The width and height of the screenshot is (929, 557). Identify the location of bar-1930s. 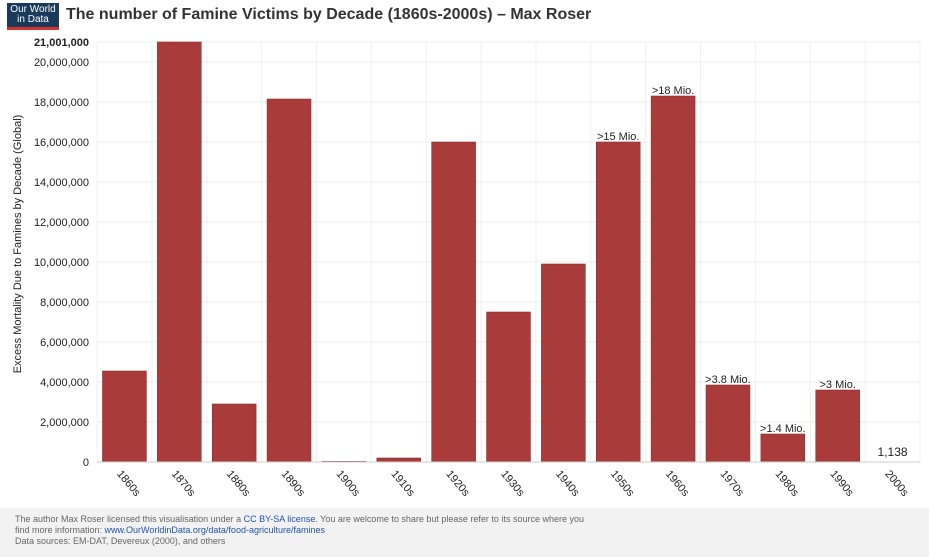
(508, 387).